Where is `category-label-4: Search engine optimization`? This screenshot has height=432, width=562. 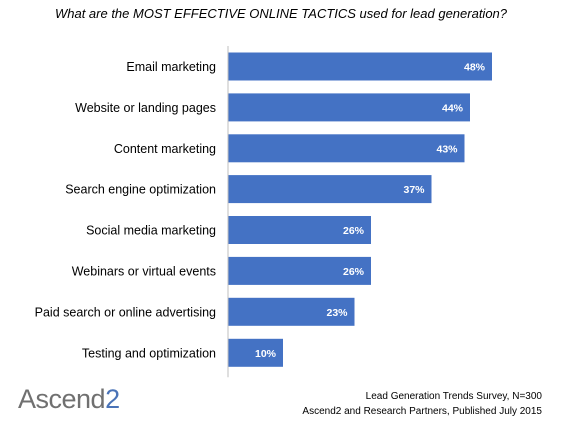 category-label-4: Search engine optimization is located at coordinates (140, 190).